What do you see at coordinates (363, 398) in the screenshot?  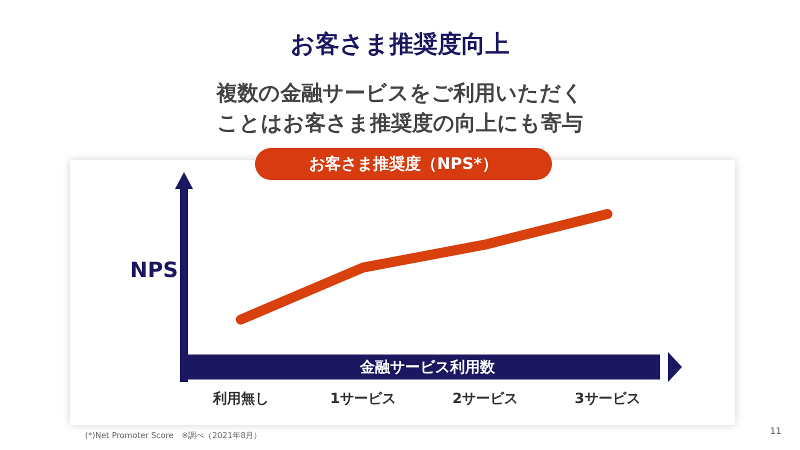 I see `x-tick-label: 1サービス` at bounding box center [363, 398].